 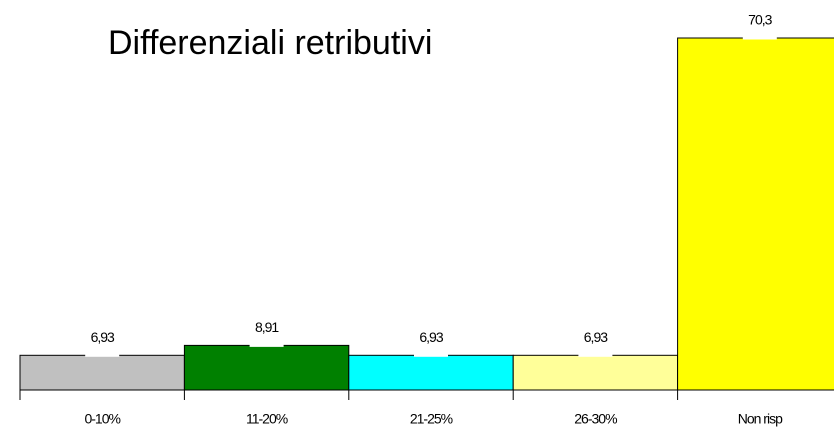 What do you see at coordinates (760, 20) in the screenshot?
I see `value-label: 70,3` at bounding box center [760, 20].